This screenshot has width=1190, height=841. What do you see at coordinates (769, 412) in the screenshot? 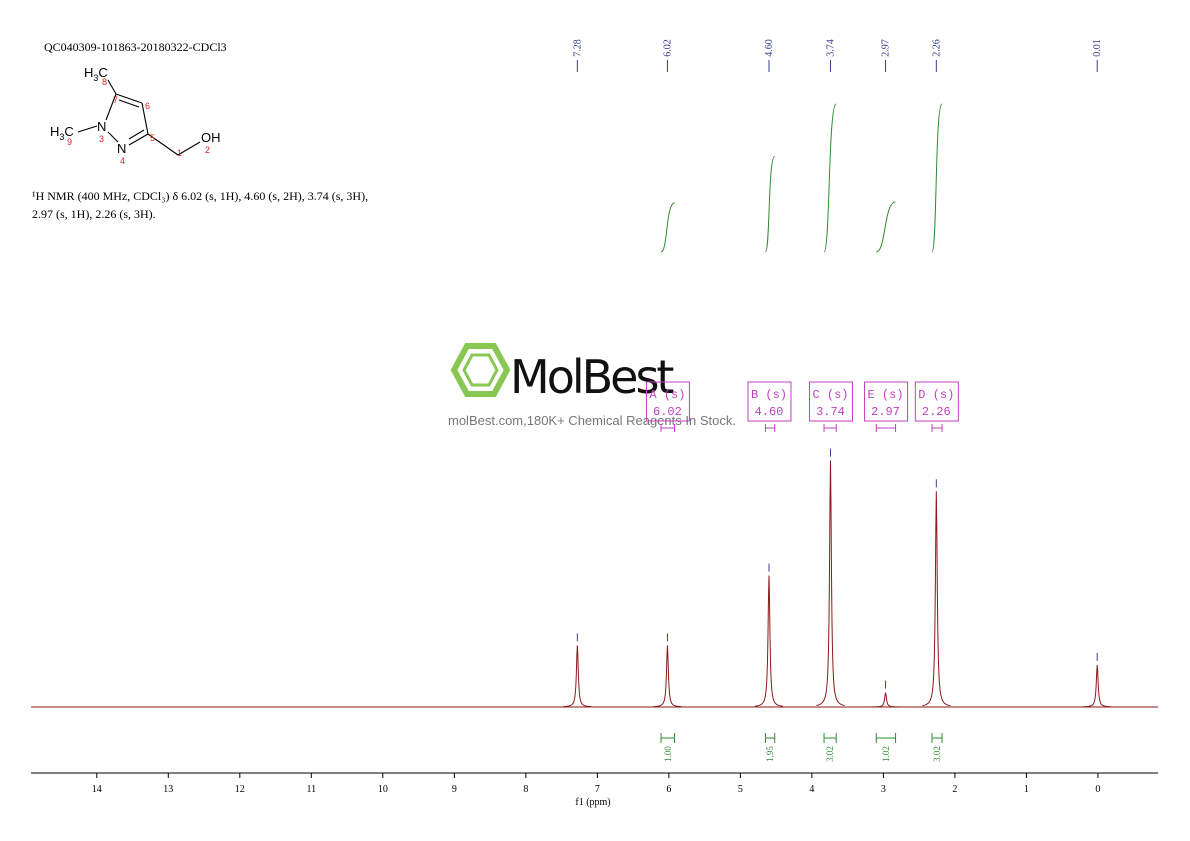
I see `multiplet-shift: 4.60` at bounding box center [769, 412].